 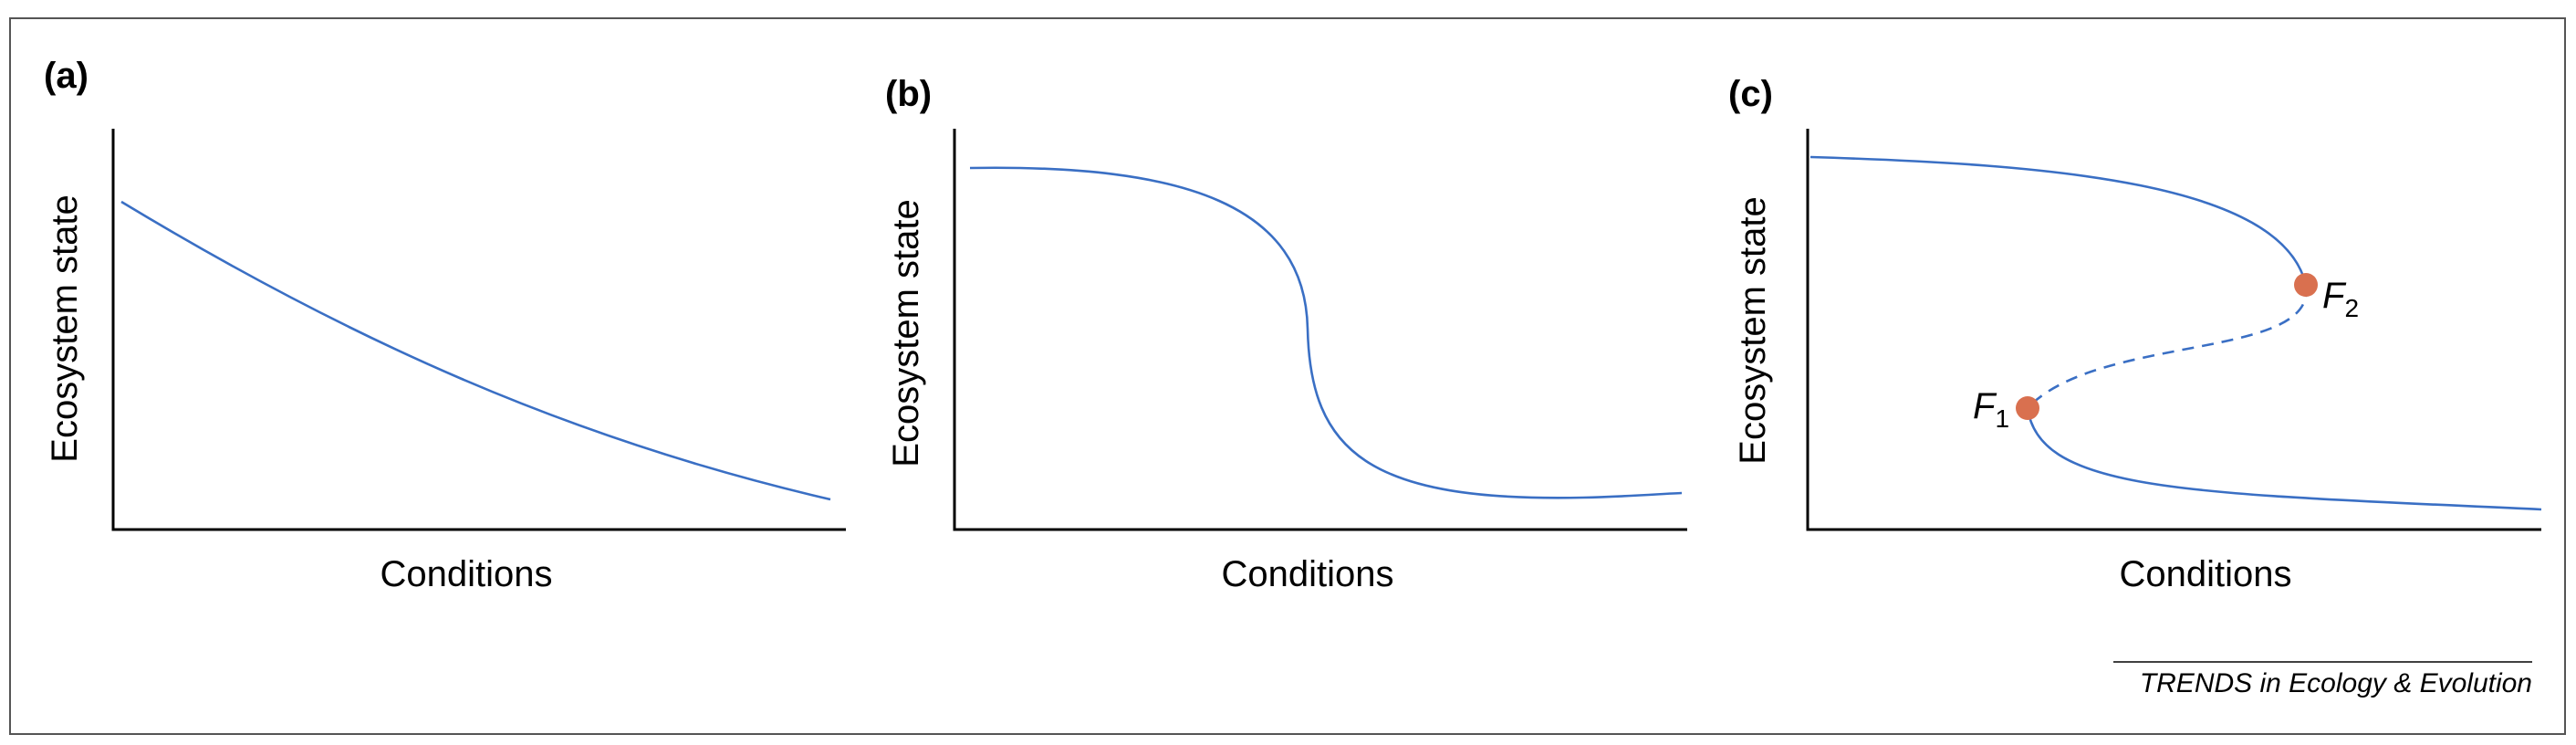 I want to click on panel-c-fold-point-f2, so click(x=2306, y=285).